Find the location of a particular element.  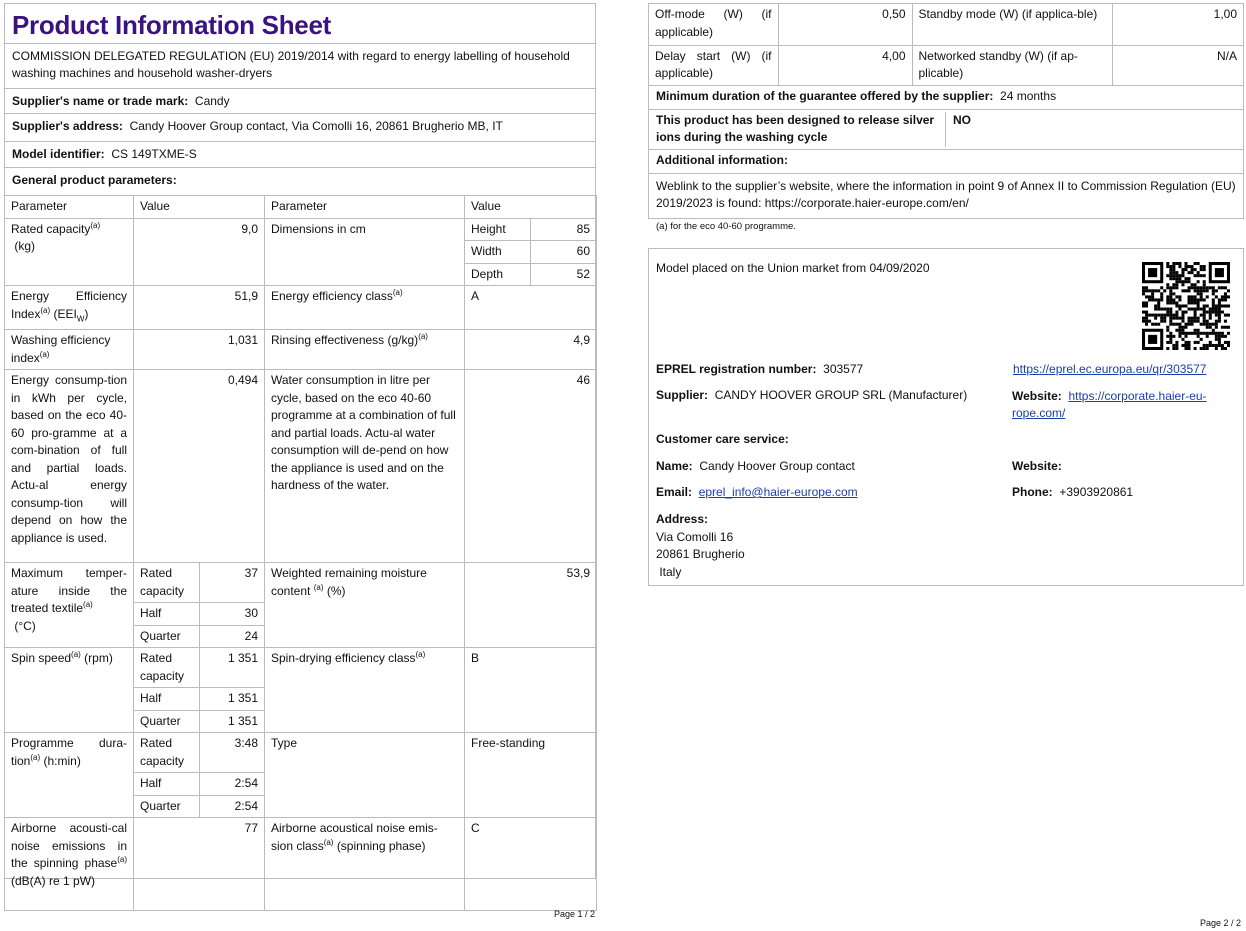

contact-email: Email: eprel_info@haier-europe.com is located at coordinates (757, 492).